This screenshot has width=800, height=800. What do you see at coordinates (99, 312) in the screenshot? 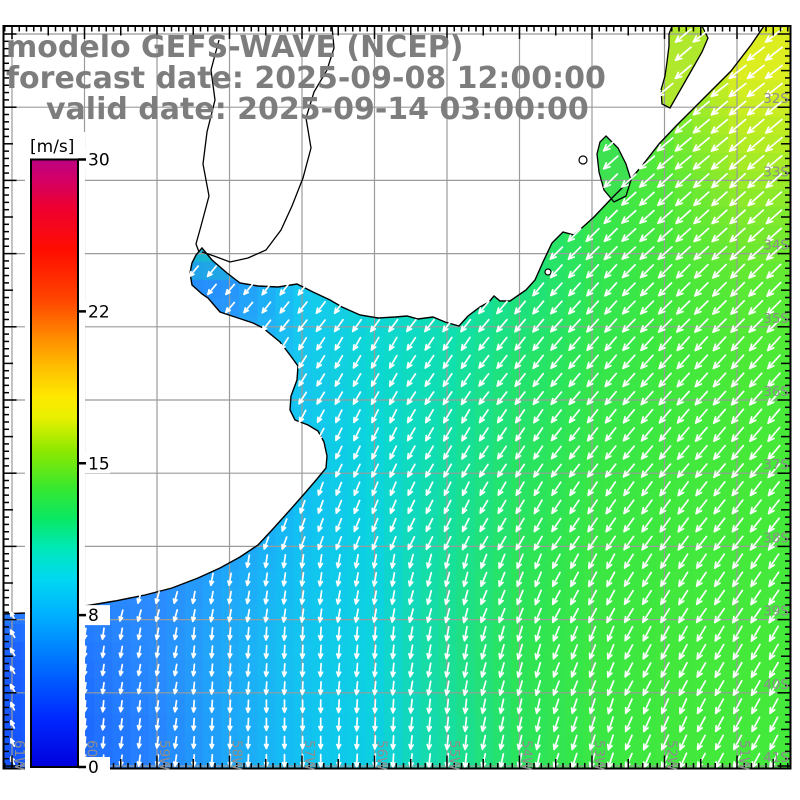
I see `colorbar-tick-label: 22` at bounding box center [99, 312].